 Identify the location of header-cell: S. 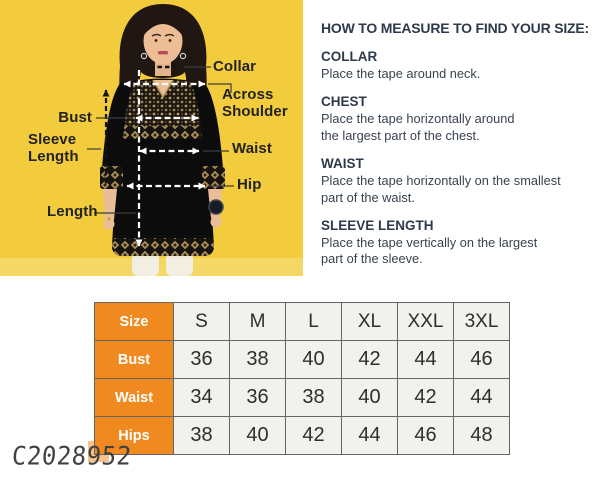
(201, 321).